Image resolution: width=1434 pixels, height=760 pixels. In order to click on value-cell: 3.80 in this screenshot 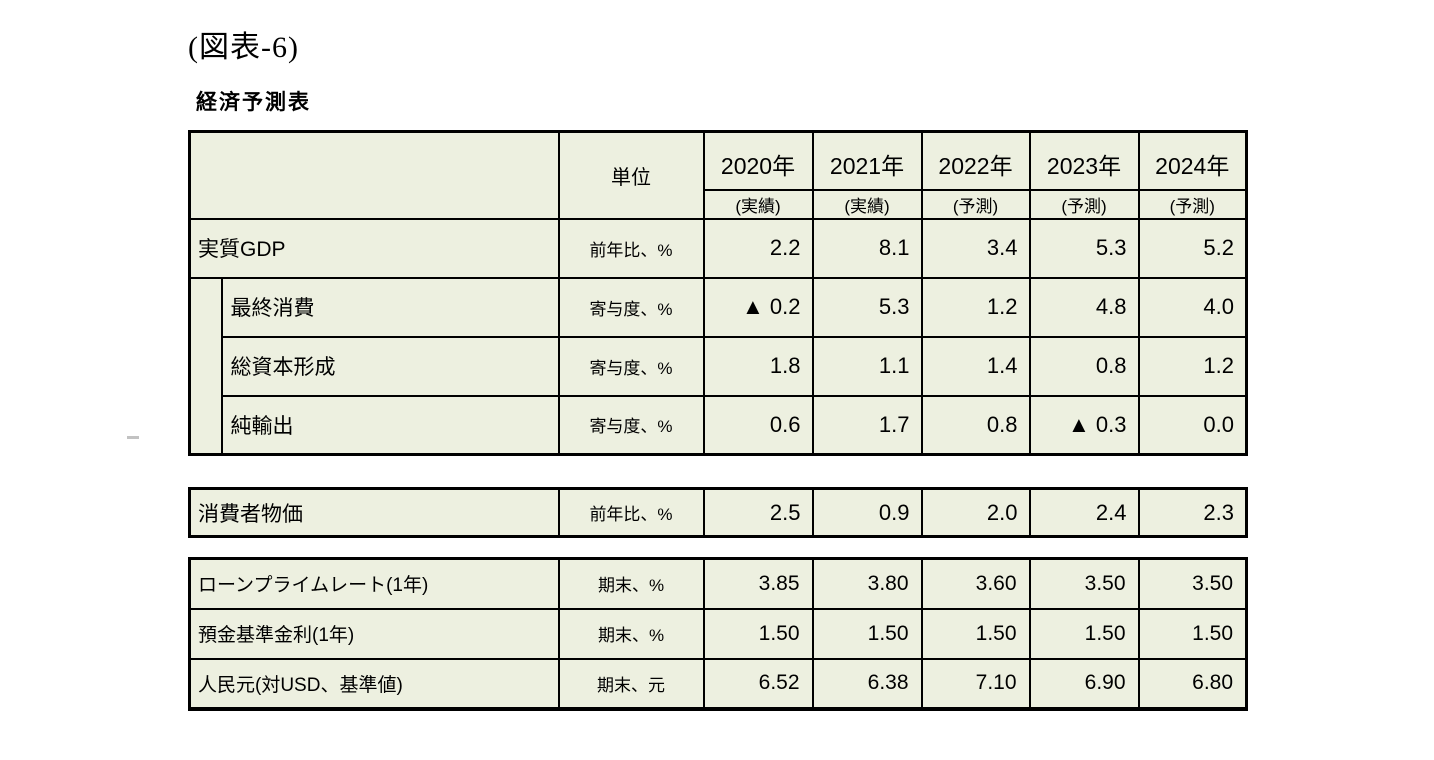, I will do `click(867, 583)`.